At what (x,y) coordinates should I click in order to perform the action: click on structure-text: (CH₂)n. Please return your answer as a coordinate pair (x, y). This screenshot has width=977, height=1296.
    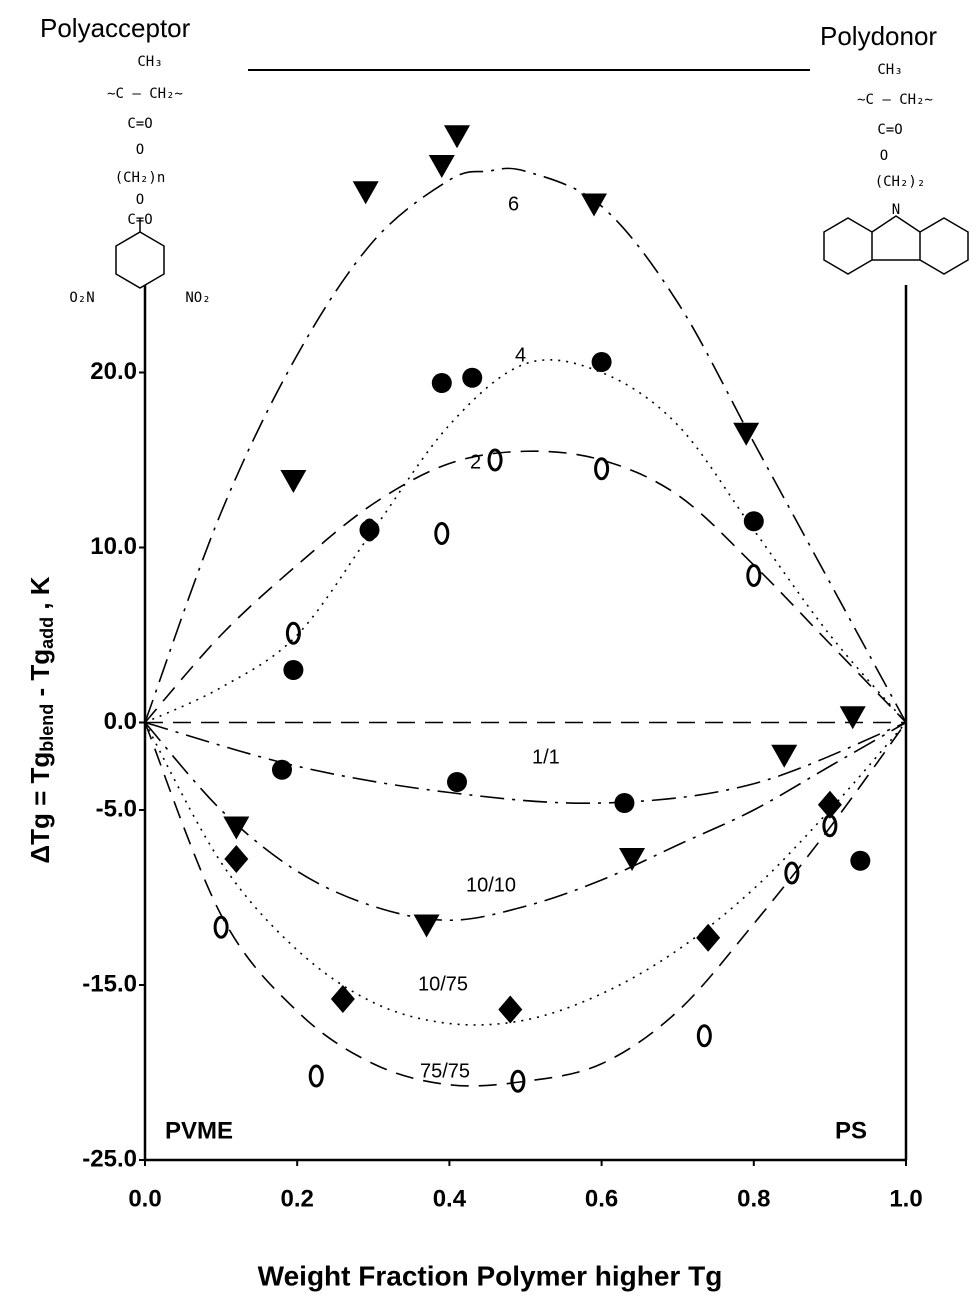
    Looking at the image, I should click on (140, 178).